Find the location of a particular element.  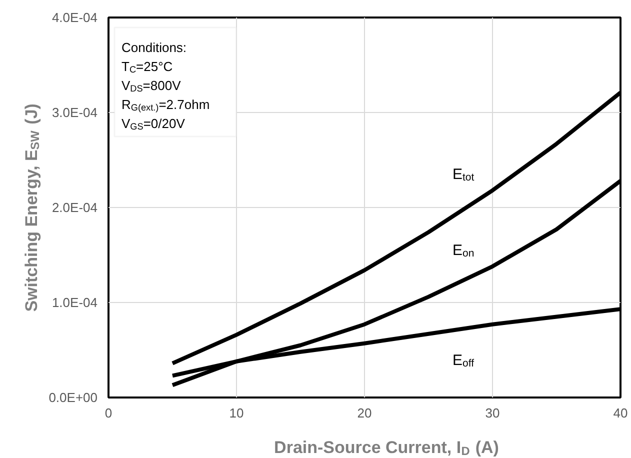

x-tick-label: 10 is located at coordinates (236, 413).